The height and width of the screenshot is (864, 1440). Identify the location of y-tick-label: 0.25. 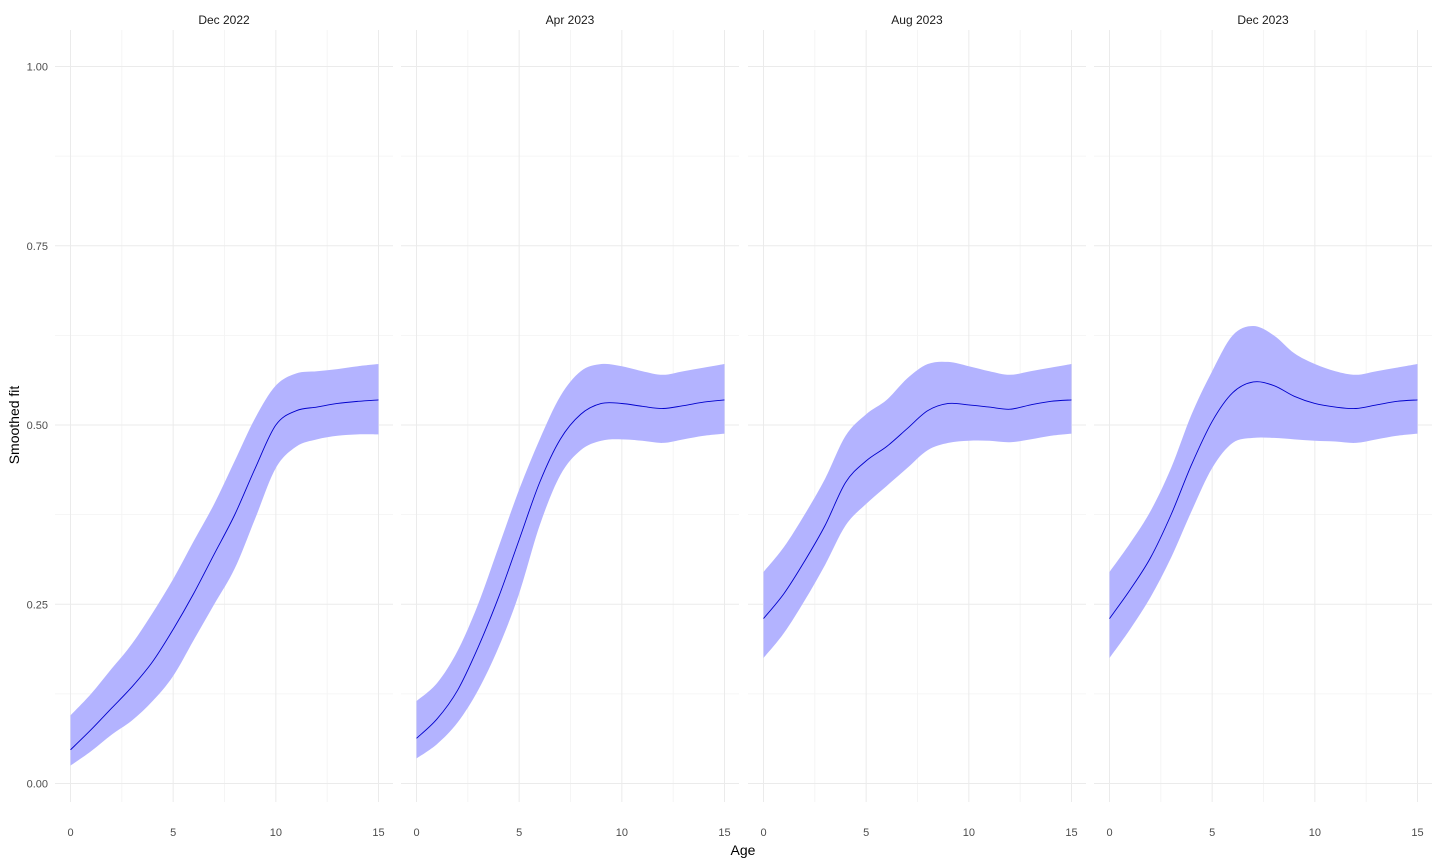
(37, 605).